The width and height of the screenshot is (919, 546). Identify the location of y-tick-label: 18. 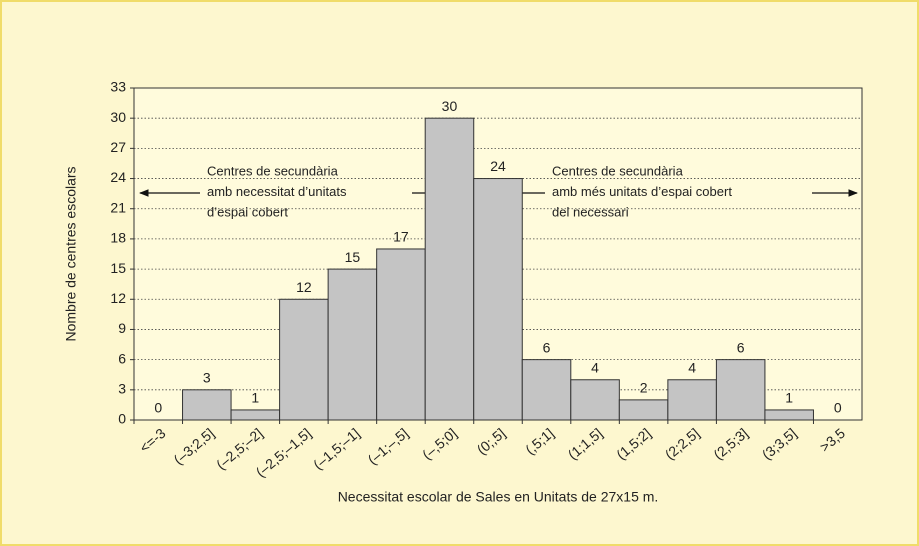
(118, 238).